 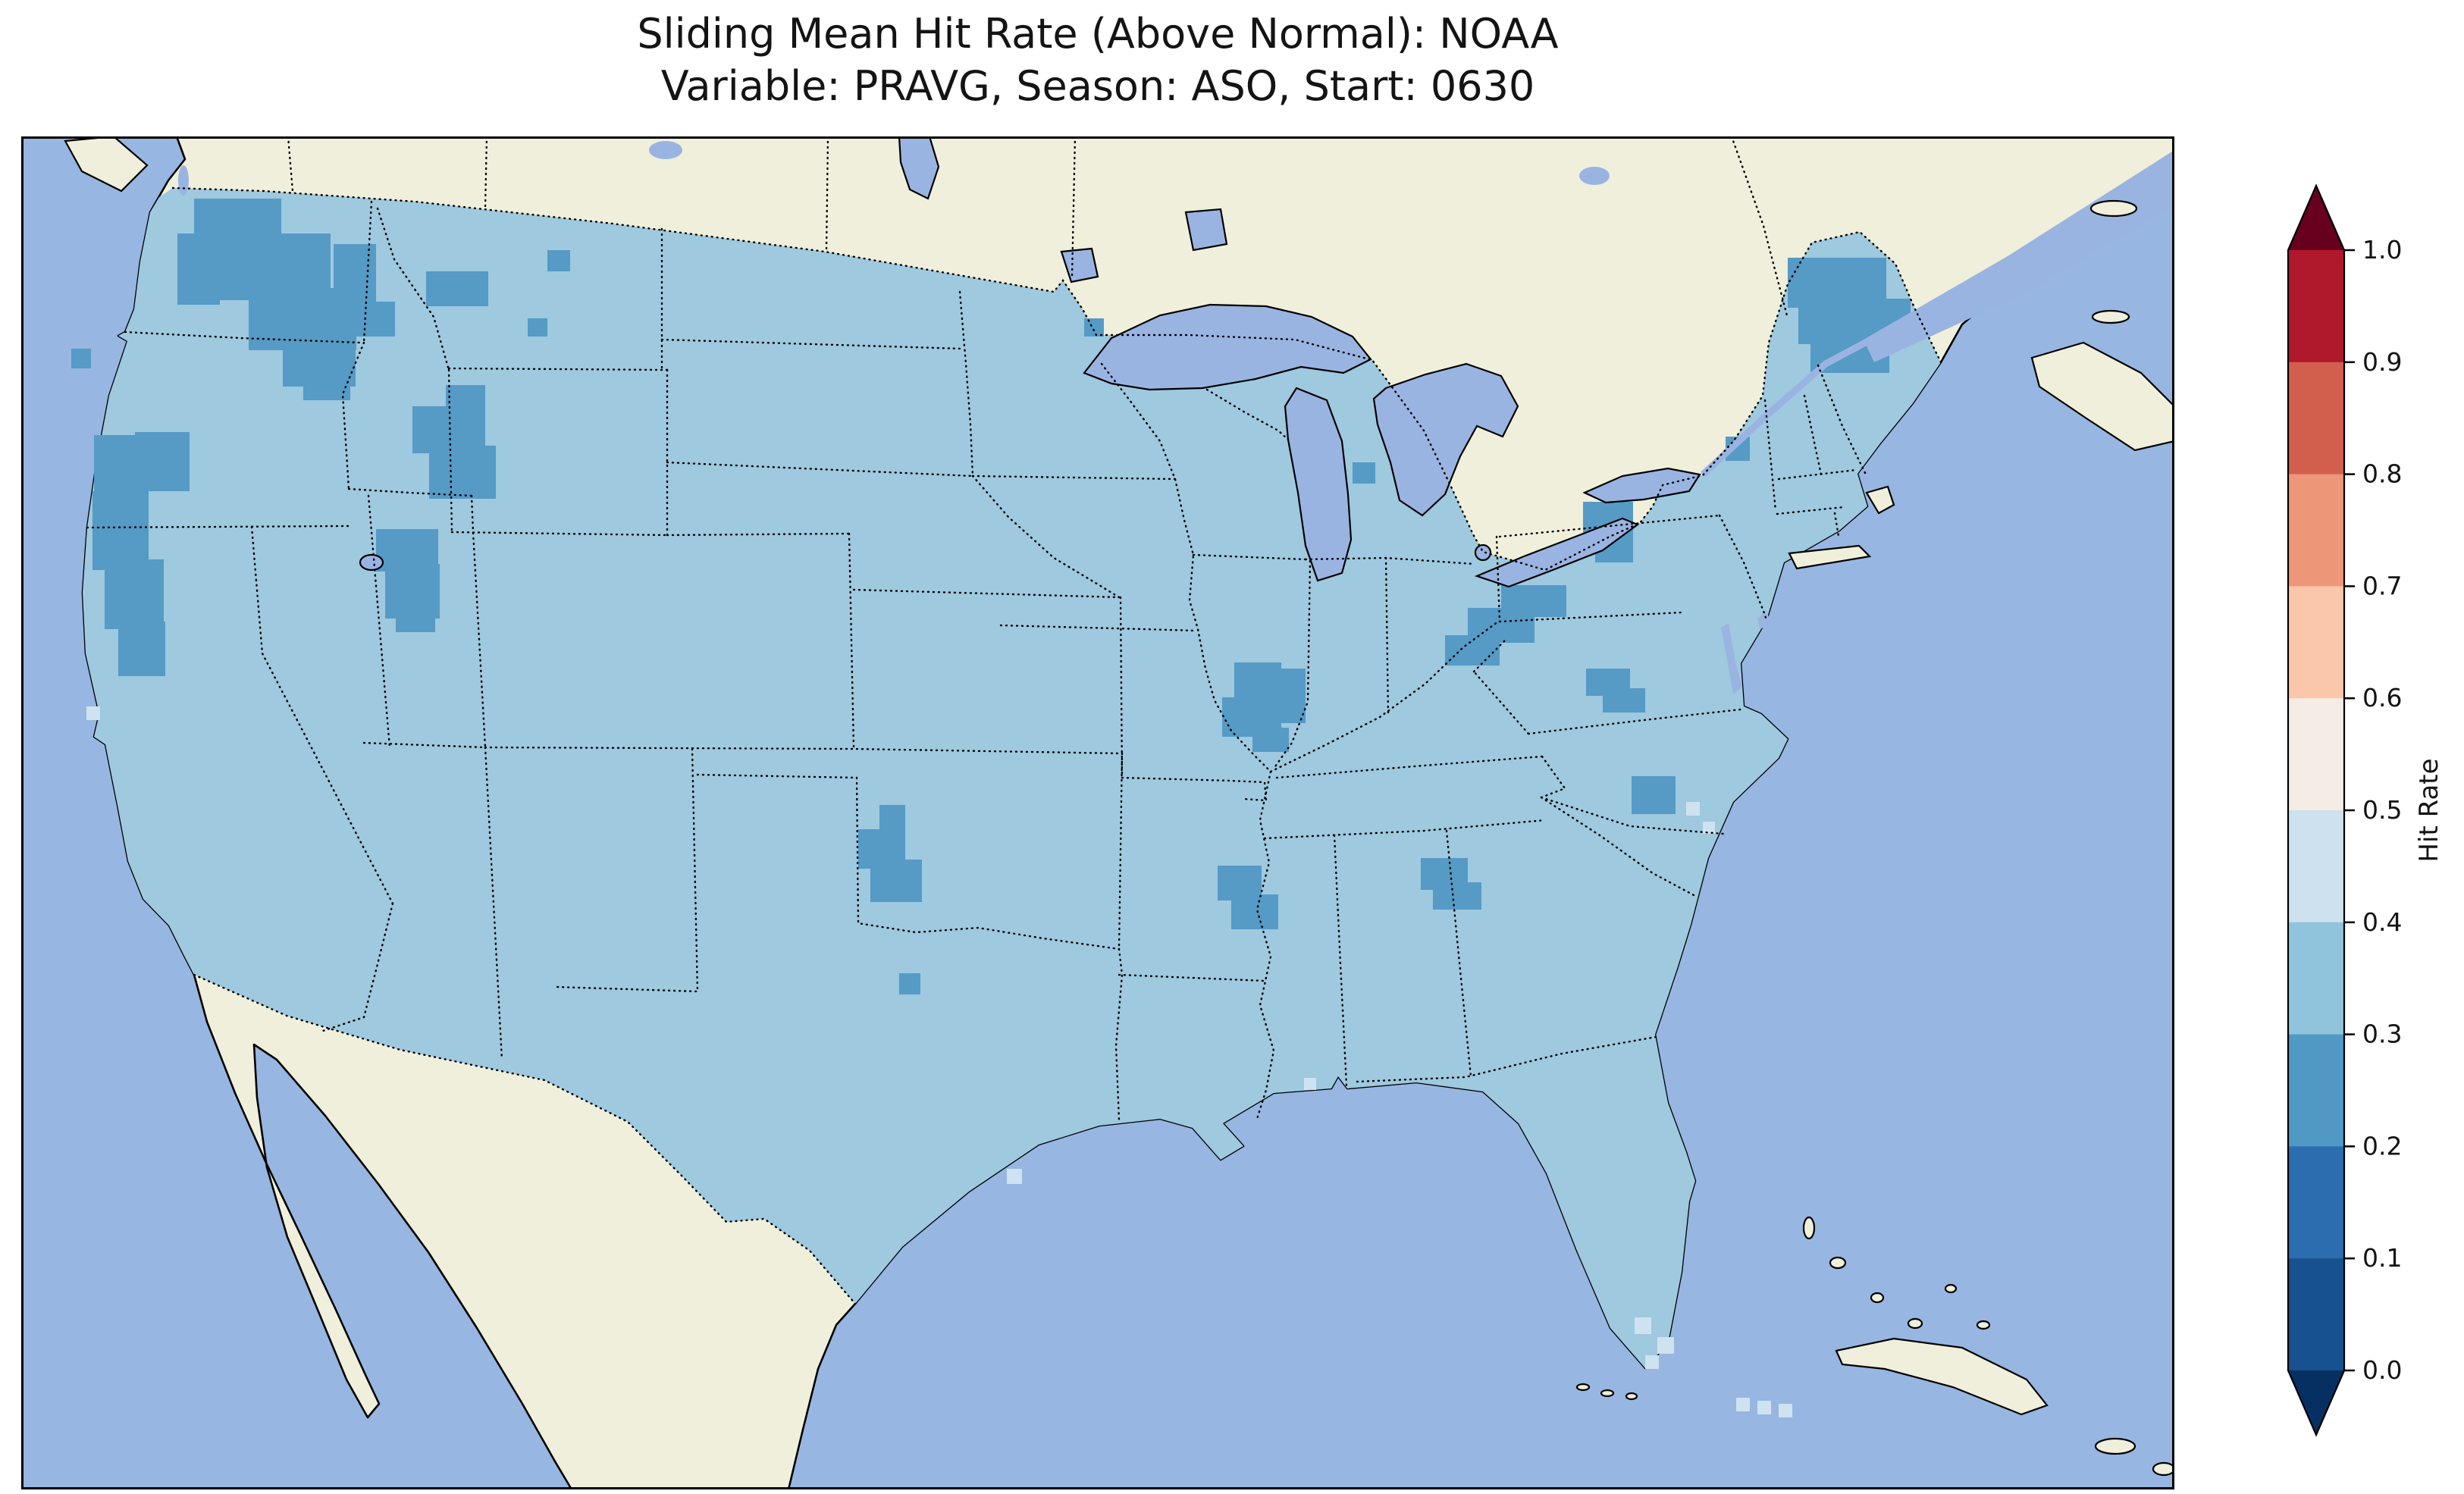 What do you see at coordinates (1097, 628) in the screenshot?
I see `border-ia-mo` at bounding box center [1097, 628].